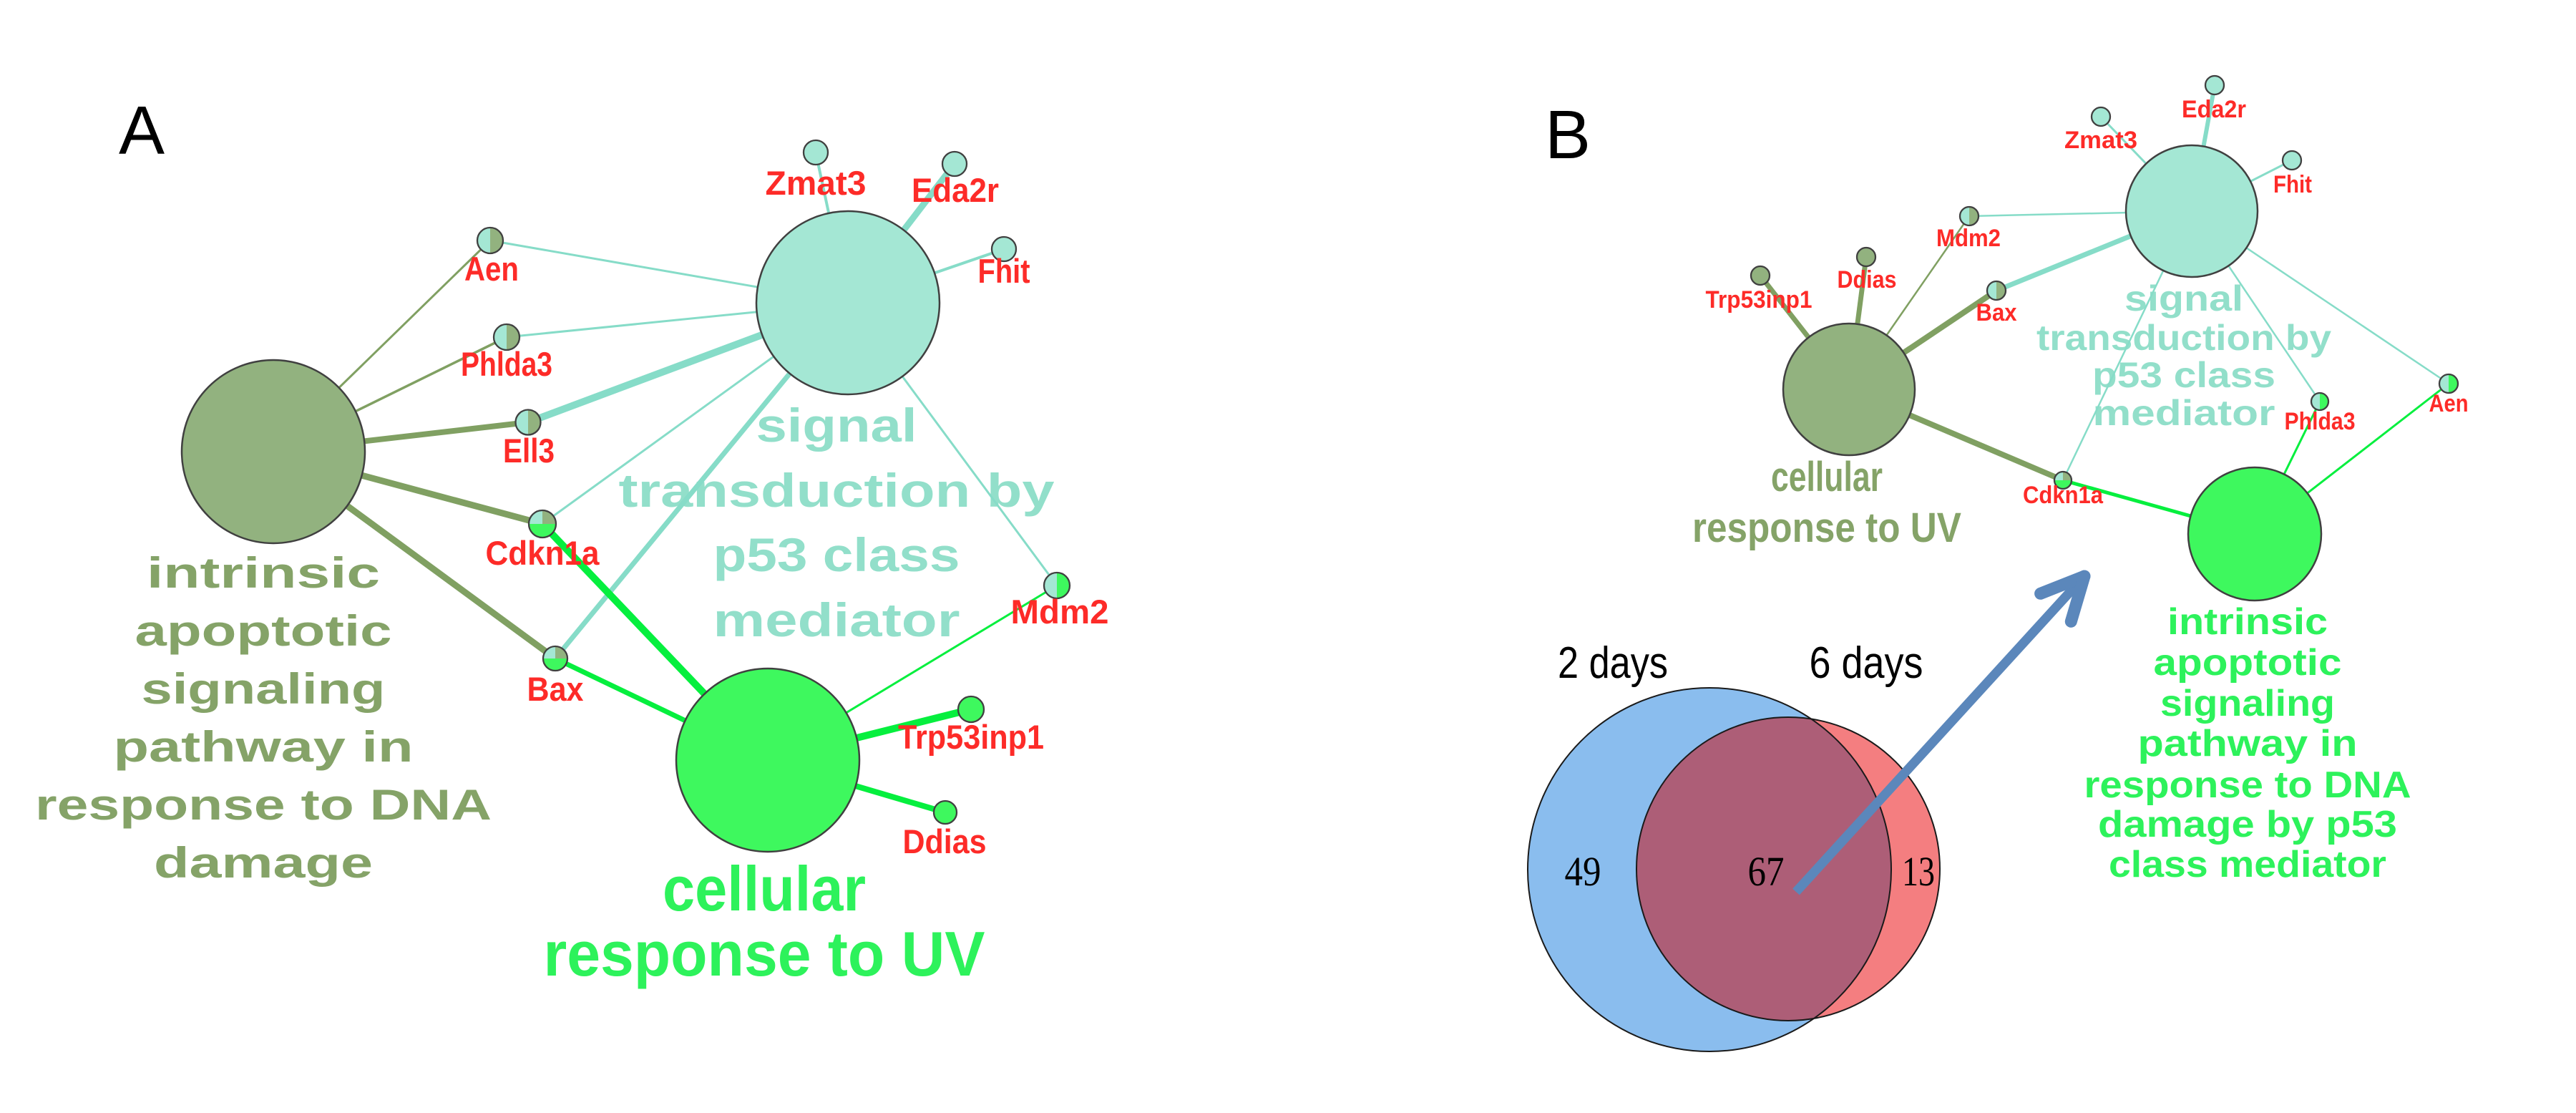 The image size is (2576, 1113). I want to click on svg-text: class mediator, so click(2247, 865).